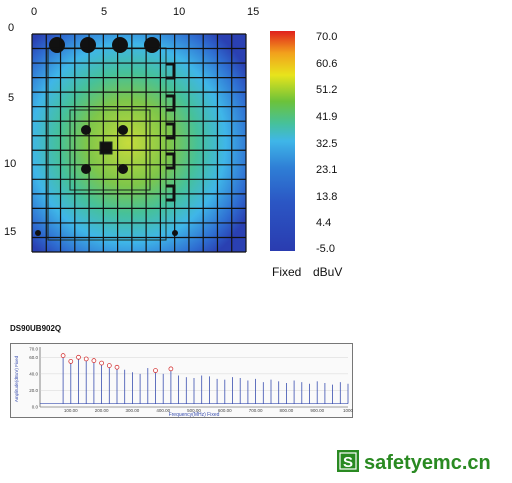 The image size is (512, 483). Describe the element at coordinates (11, 28) in the screenshot. I see `y-tick: 0` at that location.